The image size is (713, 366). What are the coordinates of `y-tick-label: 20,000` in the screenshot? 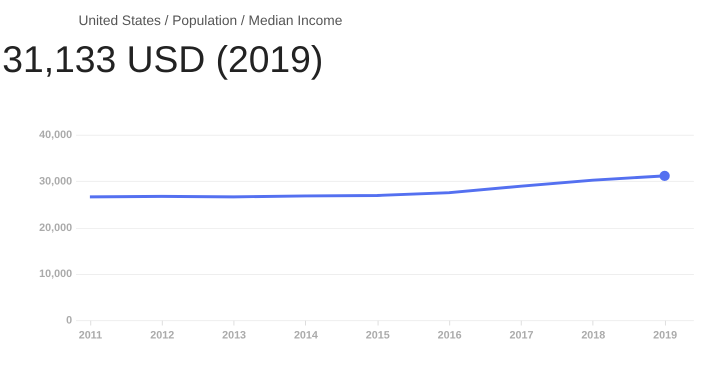 It's located at (55, 228).